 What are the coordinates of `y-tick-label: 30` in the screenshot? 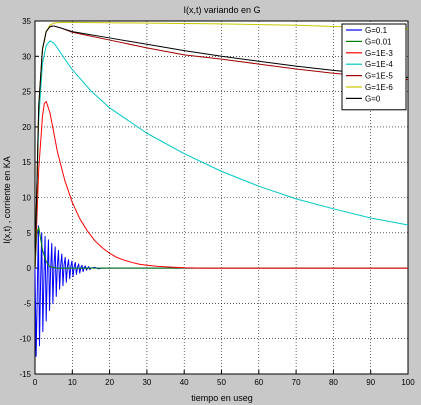 It's located at (26, 56).